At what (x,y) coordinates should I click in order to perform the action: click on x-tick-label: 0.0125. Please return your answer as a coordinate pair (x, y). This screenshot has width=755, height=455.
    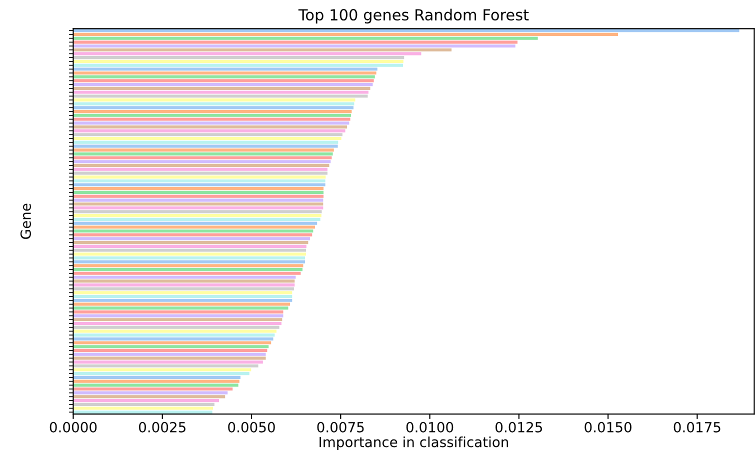
    Looking at the image, I should click on (519, 427).